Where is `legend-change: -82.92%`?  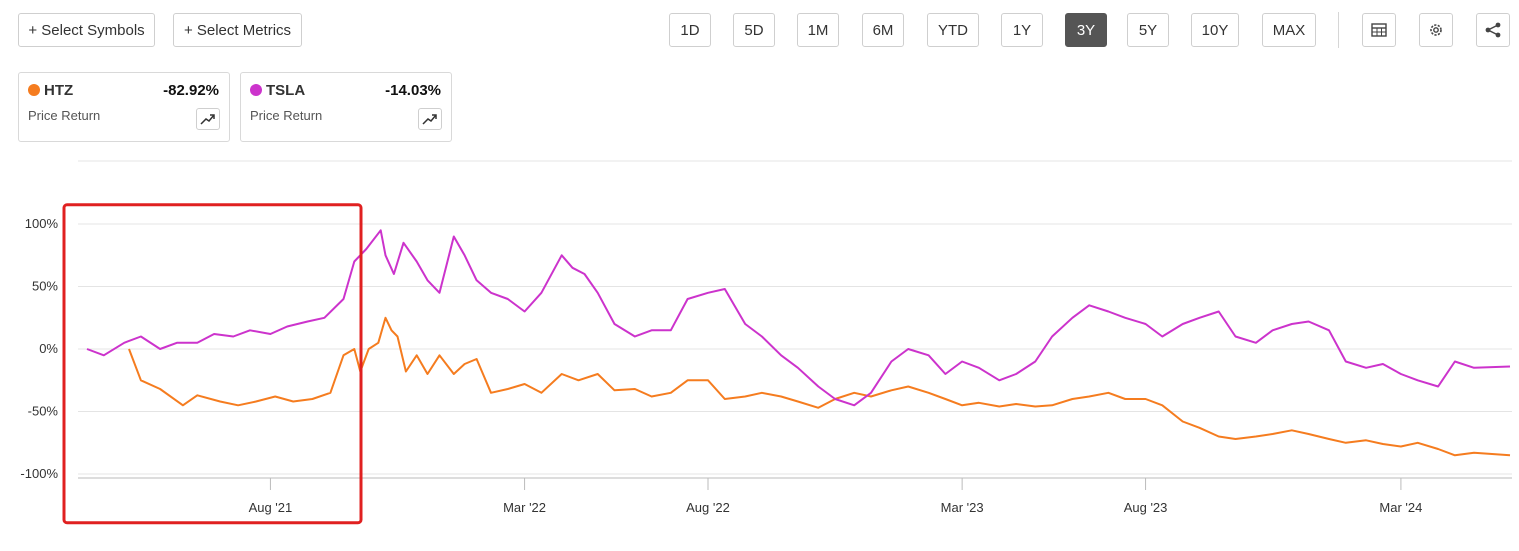 legend-change: -82.92% is located at coordinates (191, 90).